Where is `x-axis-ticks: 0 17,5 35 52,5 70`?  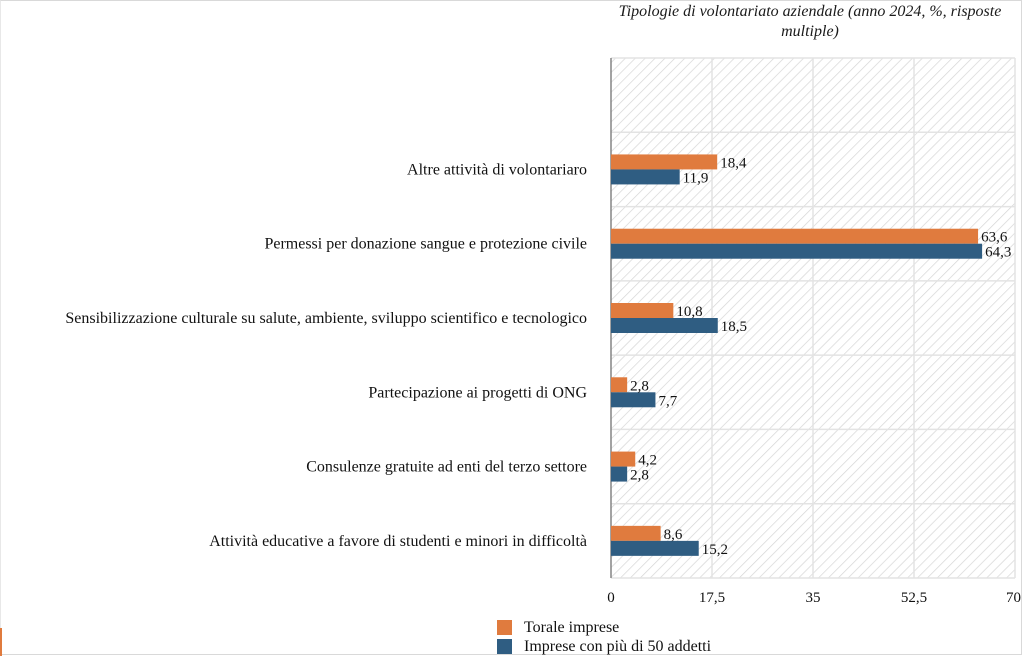 x-axis-ticks: 0 17,5 35 52,5 70 is located at coordinates (814, 598).